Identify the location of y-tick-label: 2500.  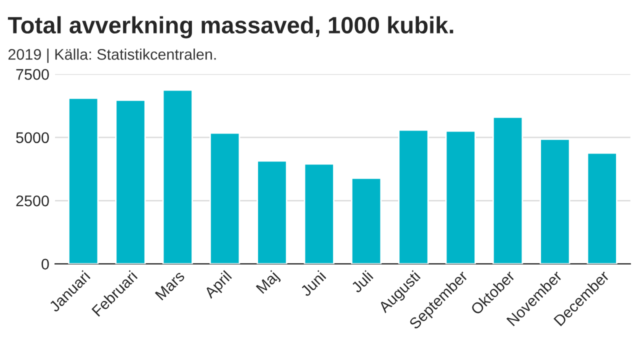
(32, 201).